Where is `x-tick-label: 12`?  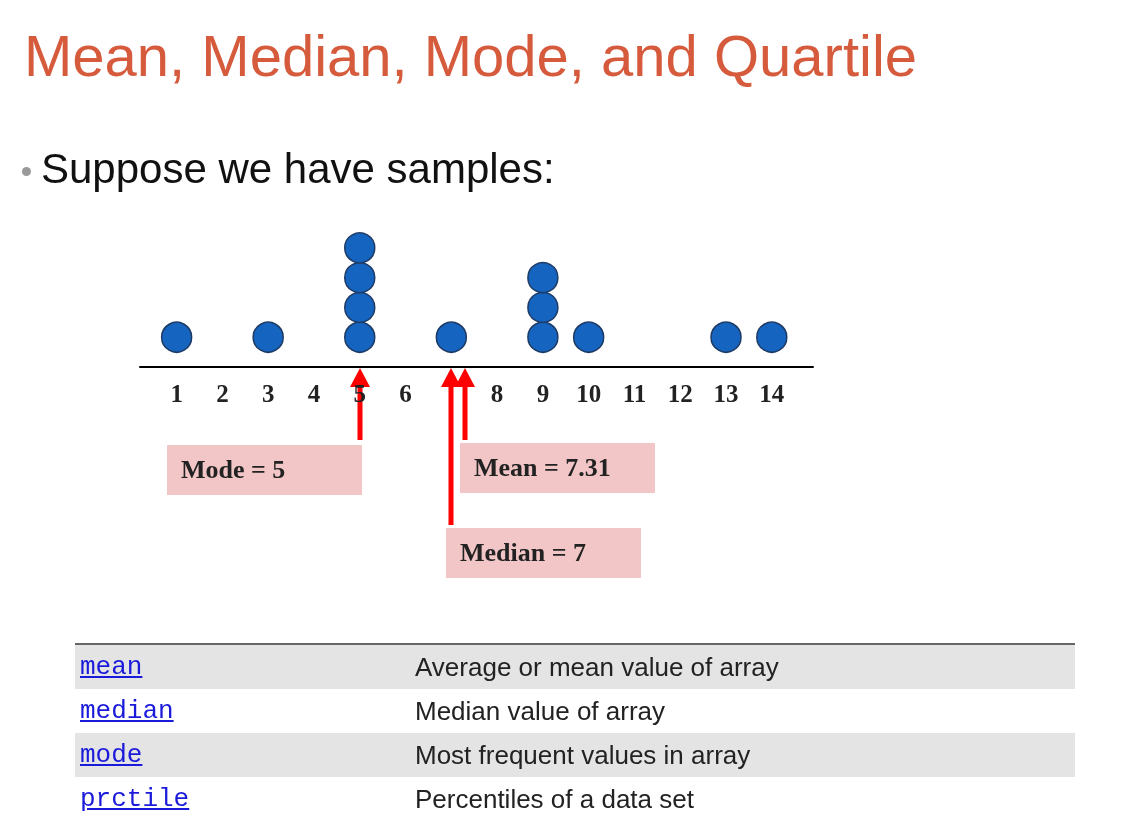 x-tick-label: 12 is located at coordinates (680, 393).